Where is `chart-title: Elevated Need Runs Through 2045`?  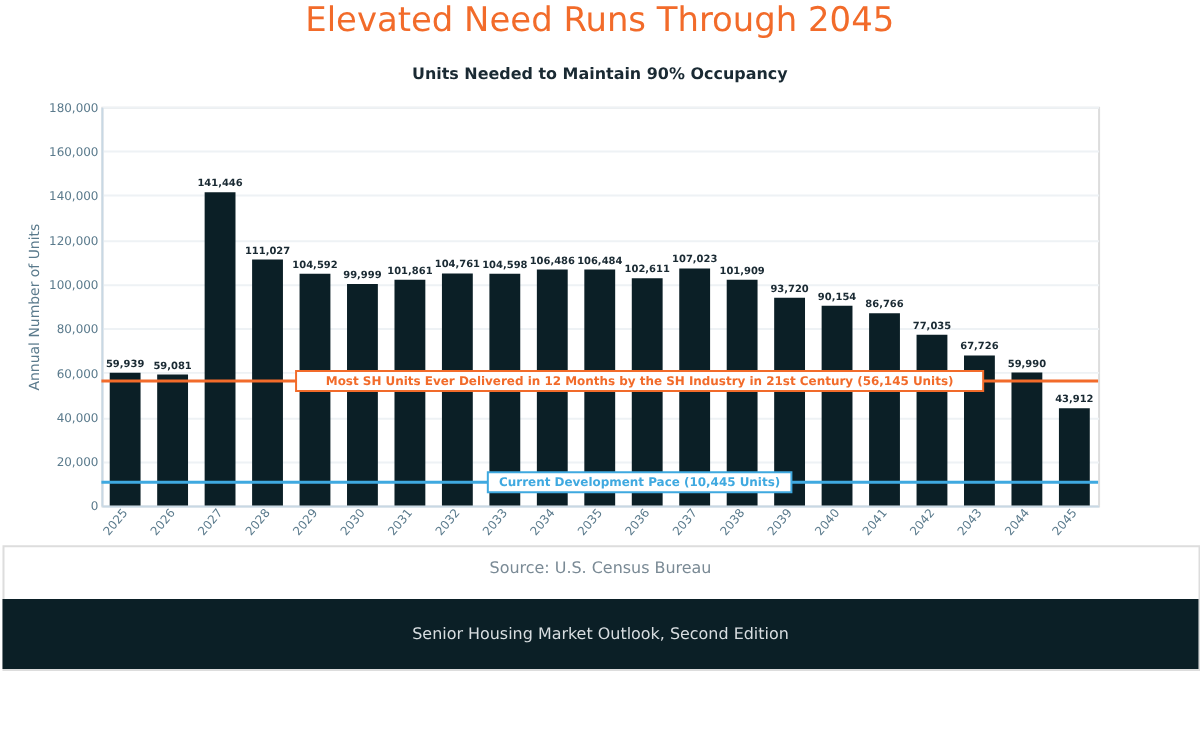
chart-title: Elevated Need Runs Through 2045 is located at coordinates (600, 20).